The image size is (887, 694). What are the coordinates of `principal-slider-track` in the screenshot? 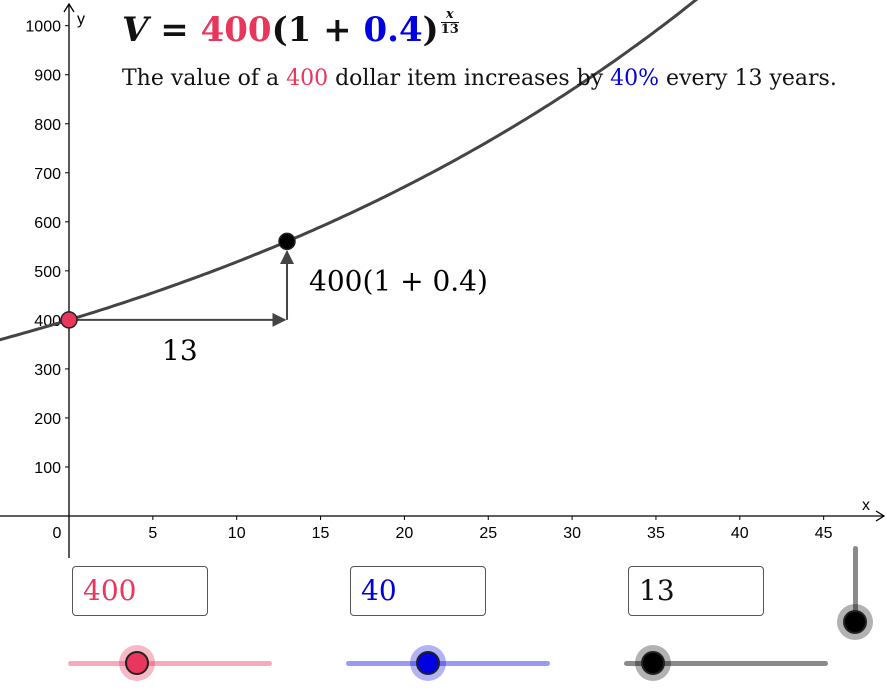 It's located at (170, 663).